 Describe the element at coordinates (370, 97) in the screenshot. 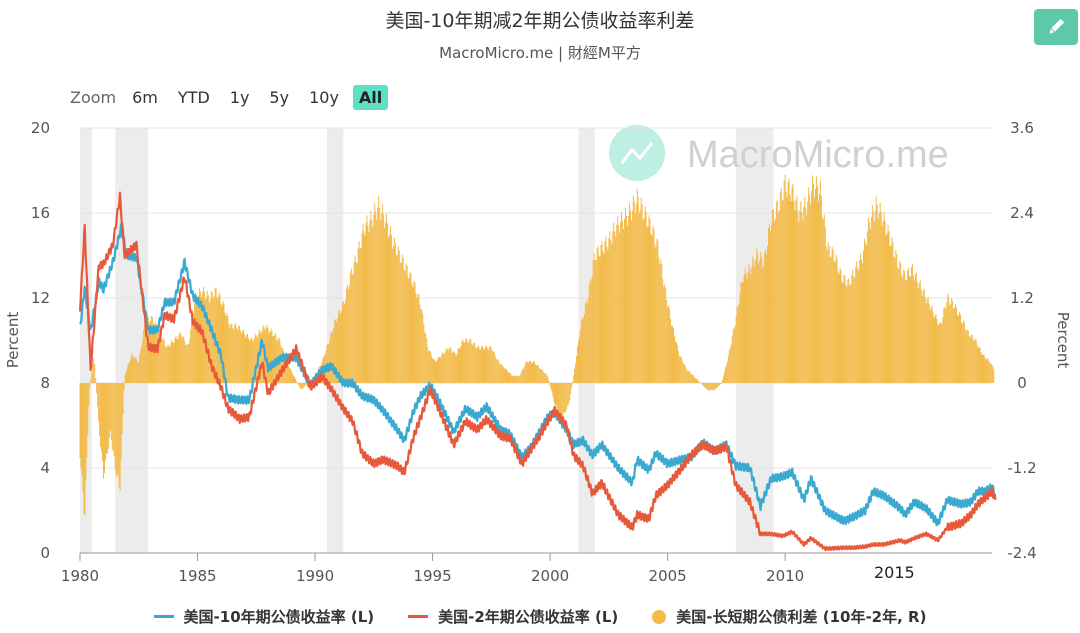

I see `zoom-all-button: All` at that location.